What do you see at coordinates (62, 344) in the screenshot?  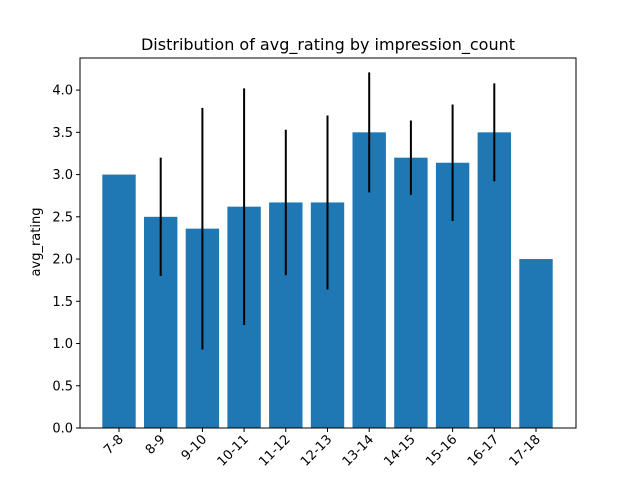 I see `y-tick-label: 1.0` at bounding box center [62, 344].